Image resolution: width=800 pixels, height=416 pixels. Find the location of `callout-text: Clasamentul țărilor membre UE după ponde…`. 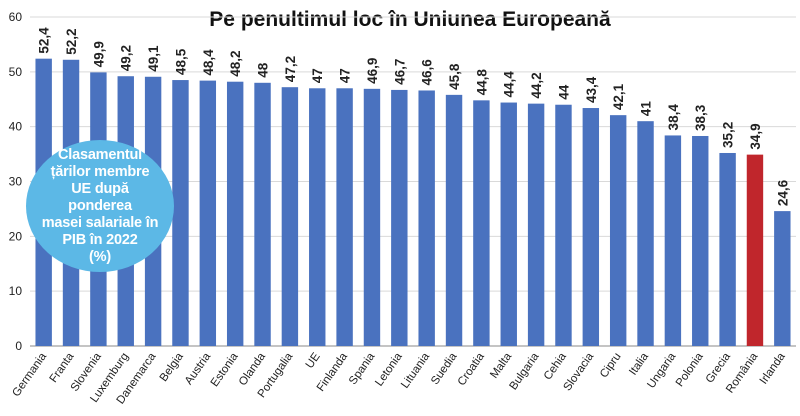

callout-text: Clasamentul țărilor membre UE după ponde… is located at coordinates (100, 205).